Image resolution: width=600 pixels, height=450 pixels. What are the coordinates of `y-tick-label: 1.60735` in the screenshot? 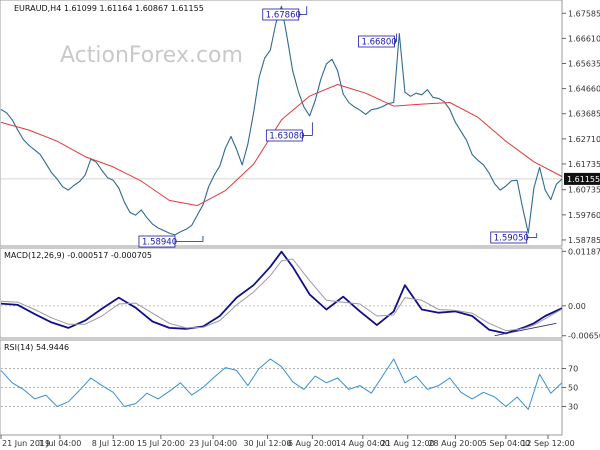 It's located at (584, 190).